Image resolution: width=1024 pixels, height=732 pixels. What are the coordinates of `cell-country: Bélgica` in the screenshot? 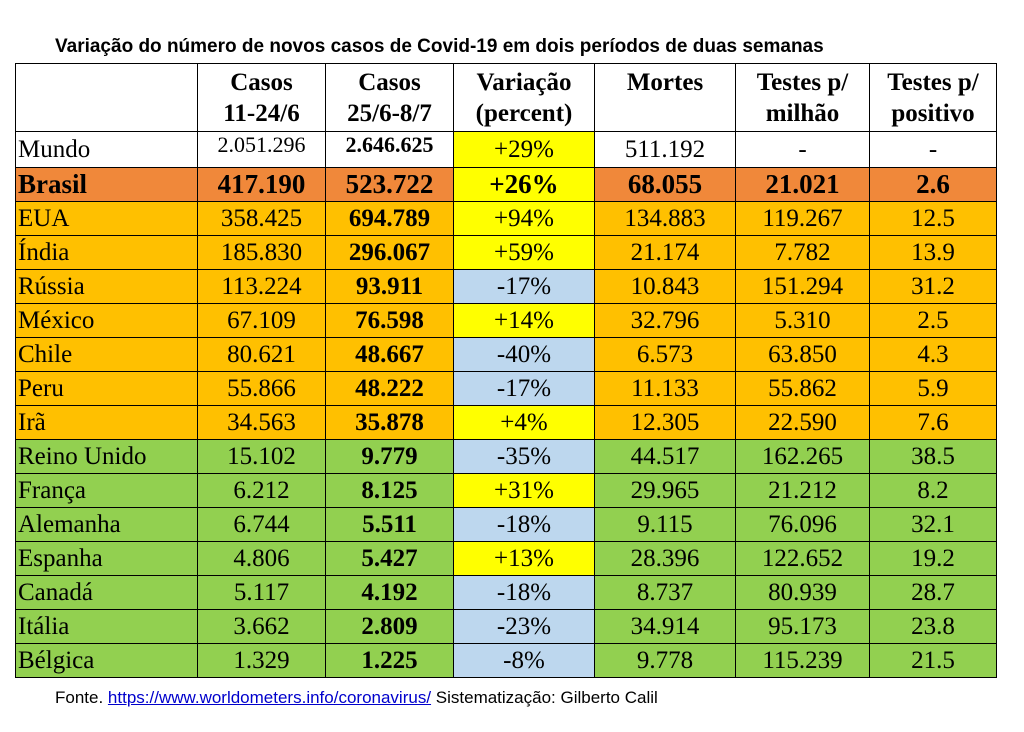 It's located at (106, 660).